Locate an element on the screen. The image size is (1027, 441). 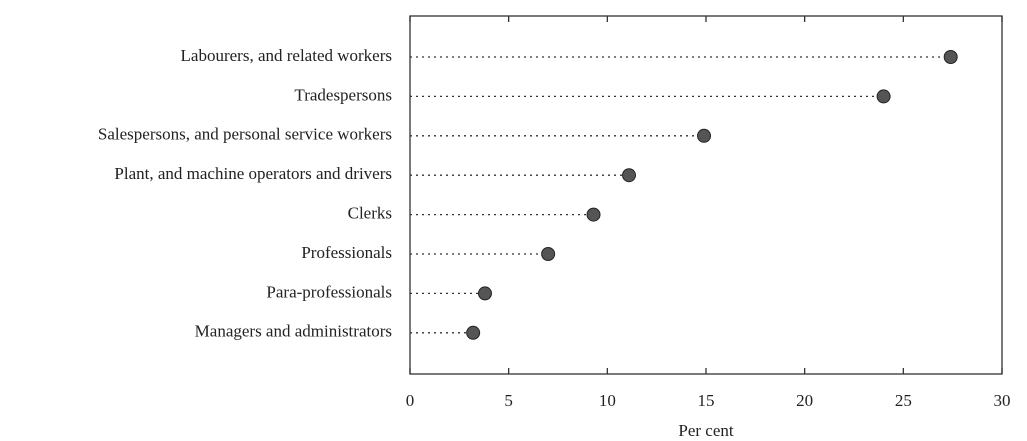
x-tick-label: 20 is located at coordinates (804, 400).